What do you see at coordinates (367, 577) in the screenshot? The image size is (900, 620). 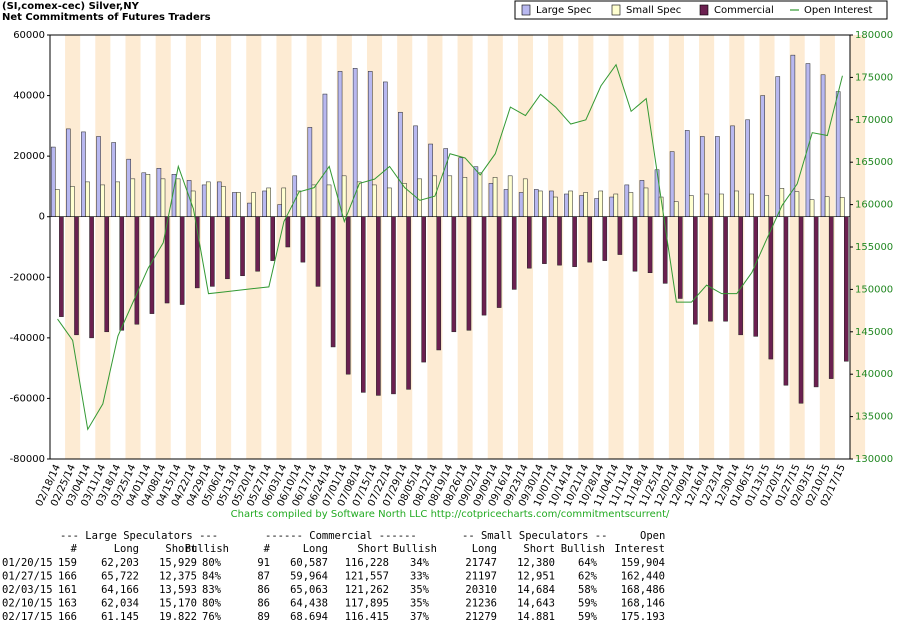 I see `table-cell: 121,557` at bounding box center [367, 577].